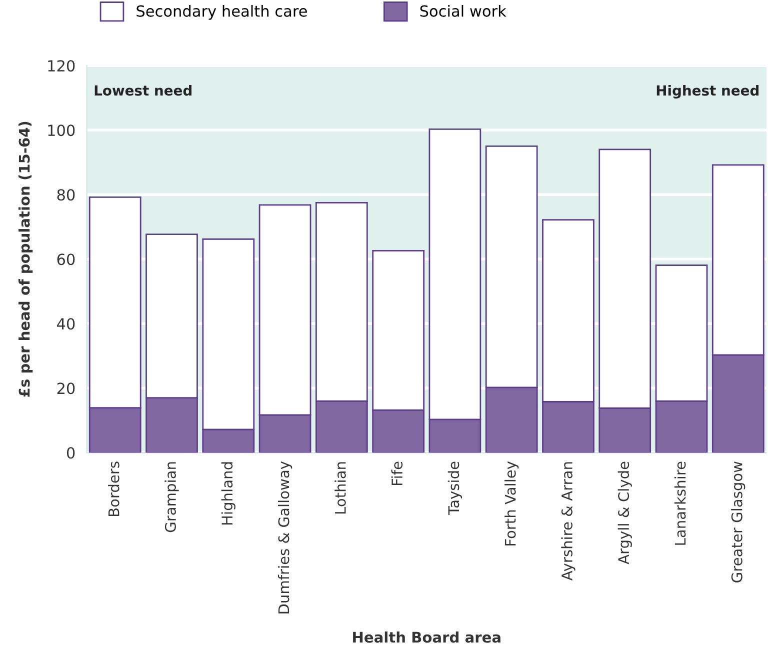 Image resolution: width=768 pixels, height=656 pixels. I want to click on x-axis-title: Health Board area, so click(426, 637).